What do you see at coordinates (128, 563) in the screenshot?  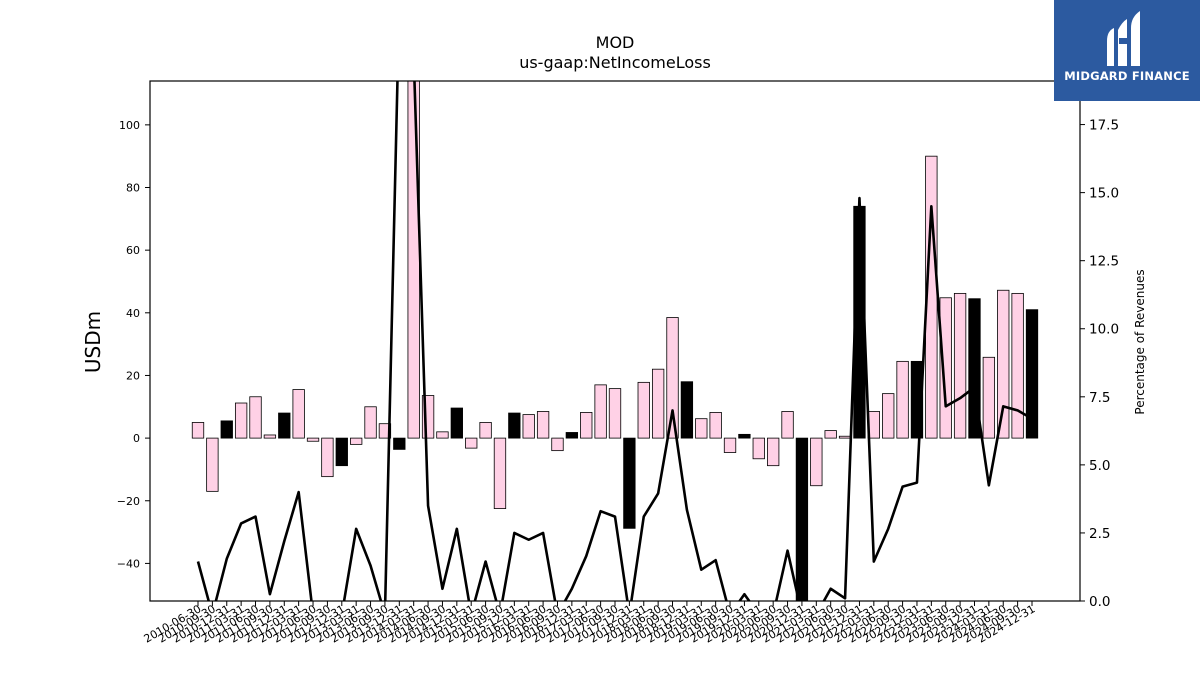 I see `y-tick-label: −40` at bounding box center [128, 563].